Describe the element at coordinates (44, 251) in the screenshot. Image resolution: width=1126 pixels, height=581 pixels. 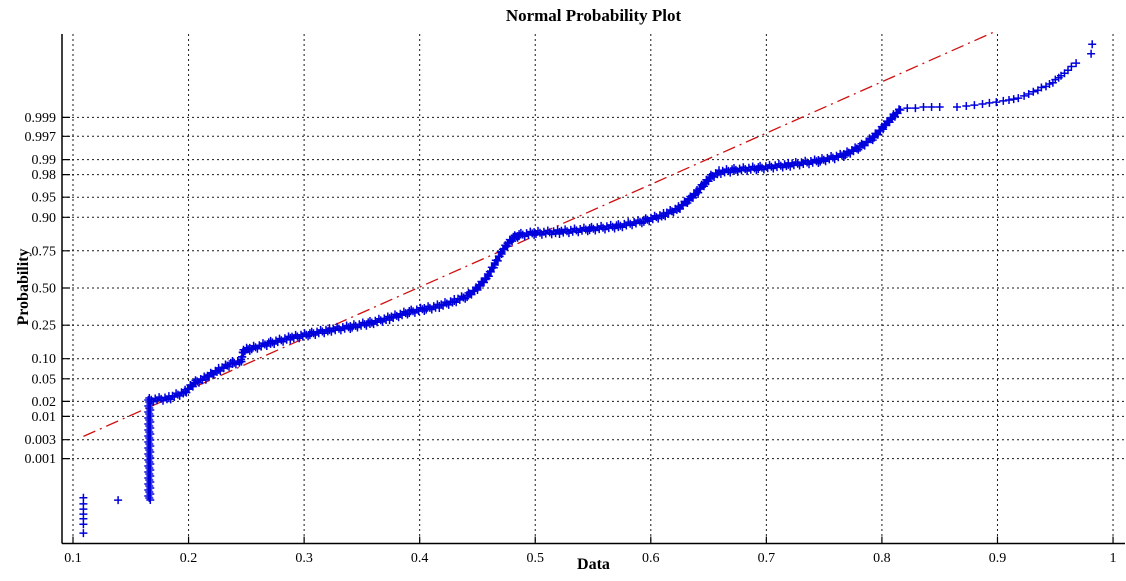
I see `y-tick-label: 0.75` at that location.